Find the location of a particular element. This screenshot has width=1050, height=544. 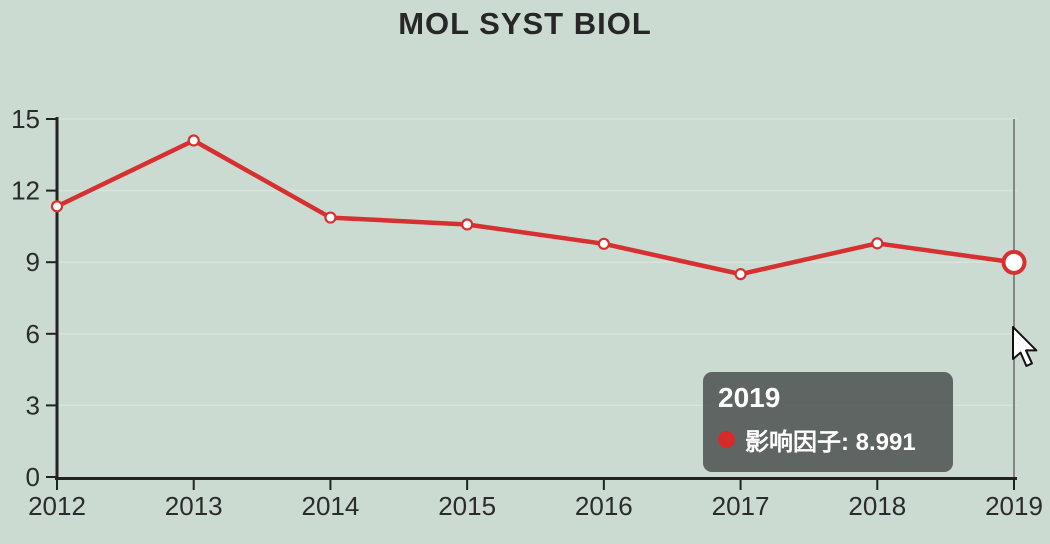

tooltip-value-text: 影响因子: 8.991 is located at coordinates (830, 442).